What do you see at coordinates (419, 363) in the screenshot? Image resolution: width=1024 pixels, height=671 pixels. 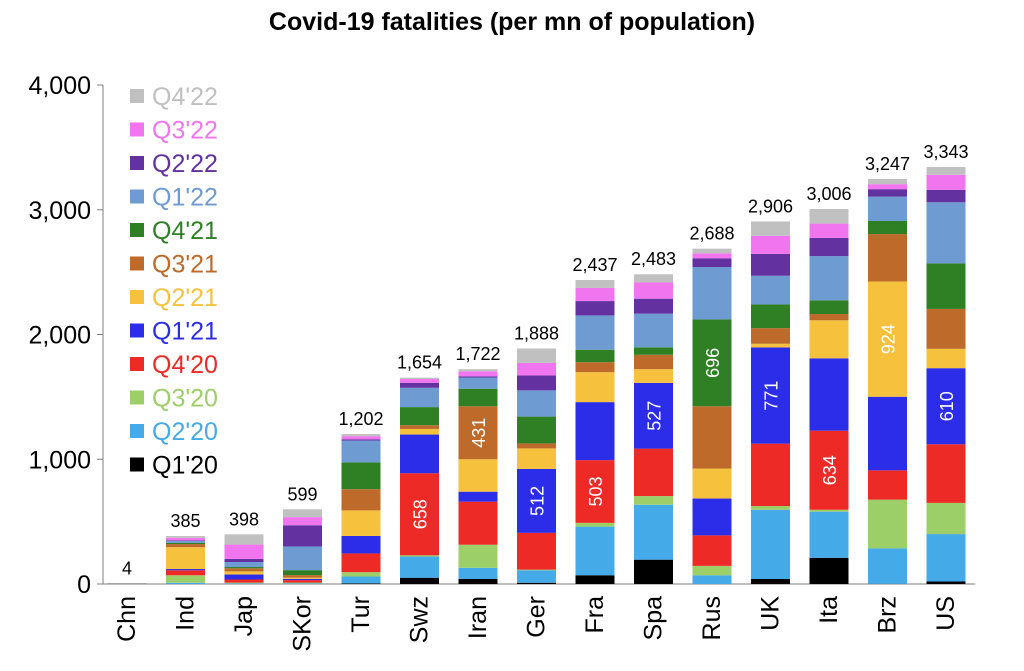 I see `total-label: 1,654` at bounding box center [419, 363].